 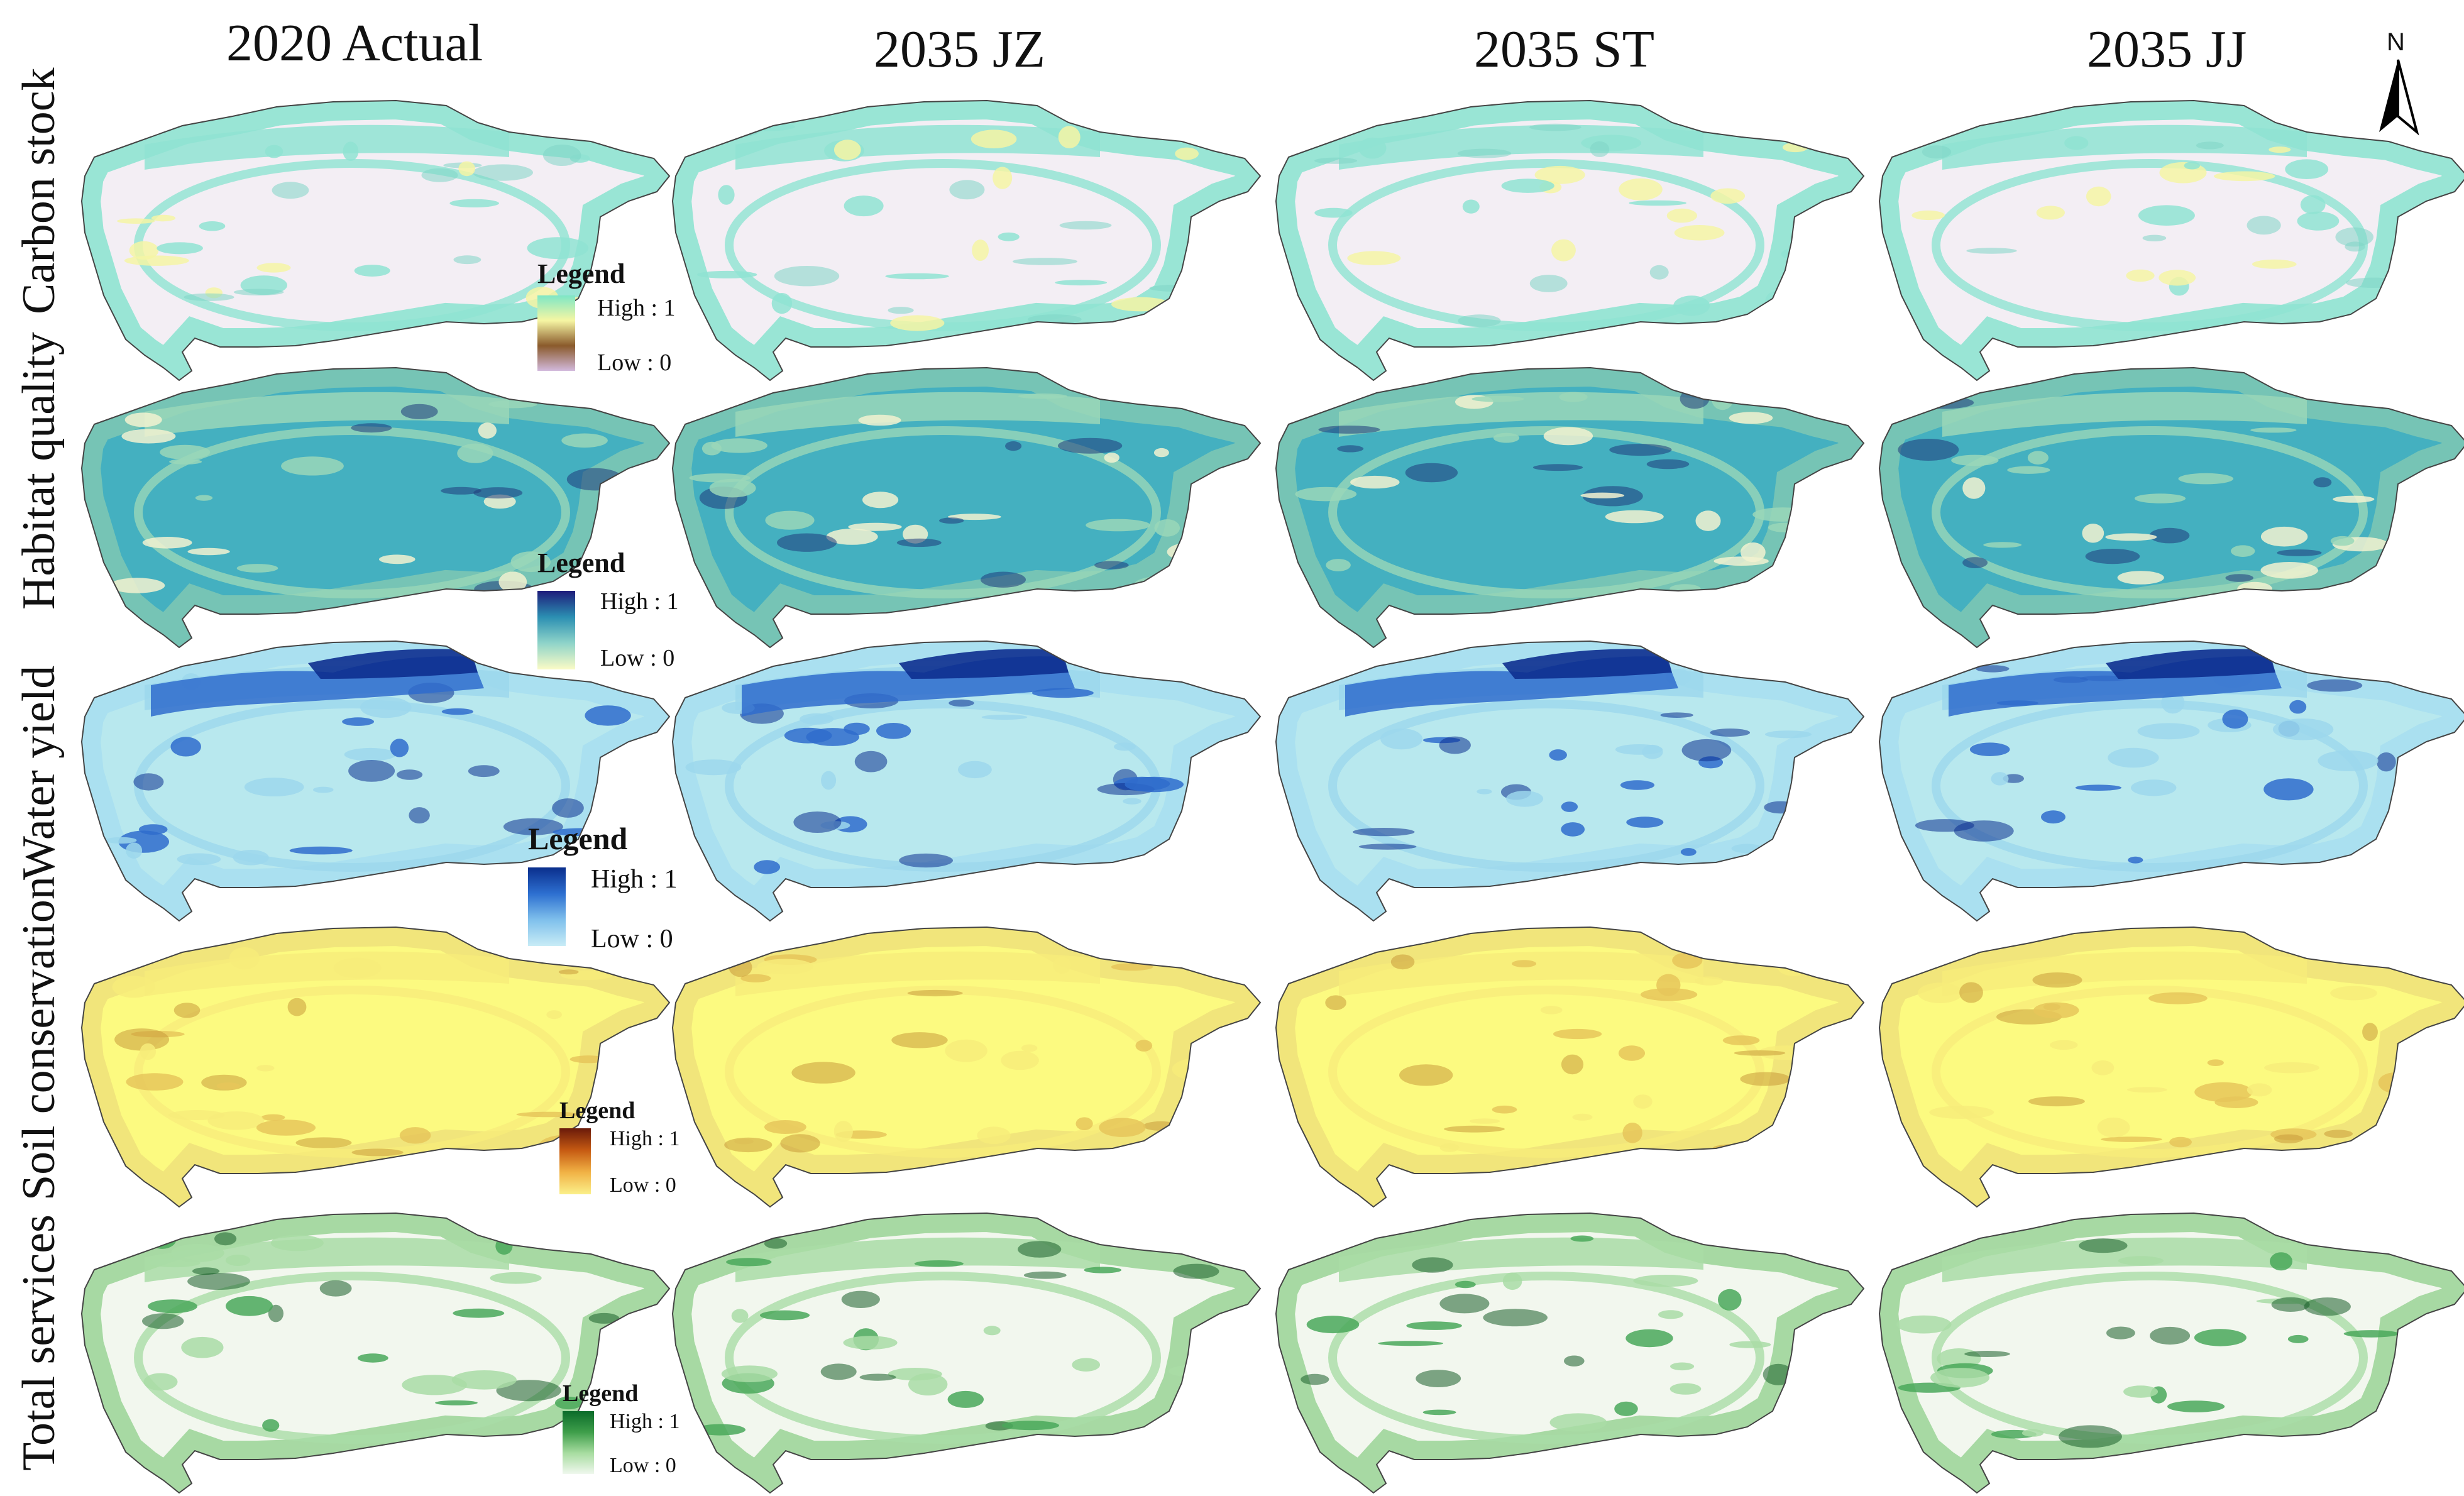 I want to click on legend-habitat-quality: Legend High : 1 Low : 0, so click(x=619, y=613).